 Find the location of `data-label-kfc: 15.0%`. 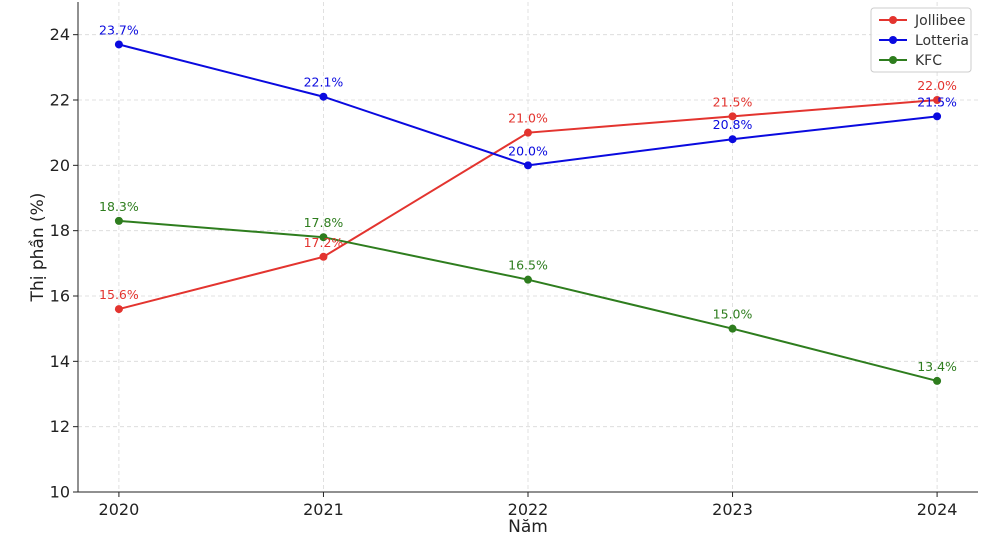

data-label-kfc: 15.0% is located at coordinates (733, 314).